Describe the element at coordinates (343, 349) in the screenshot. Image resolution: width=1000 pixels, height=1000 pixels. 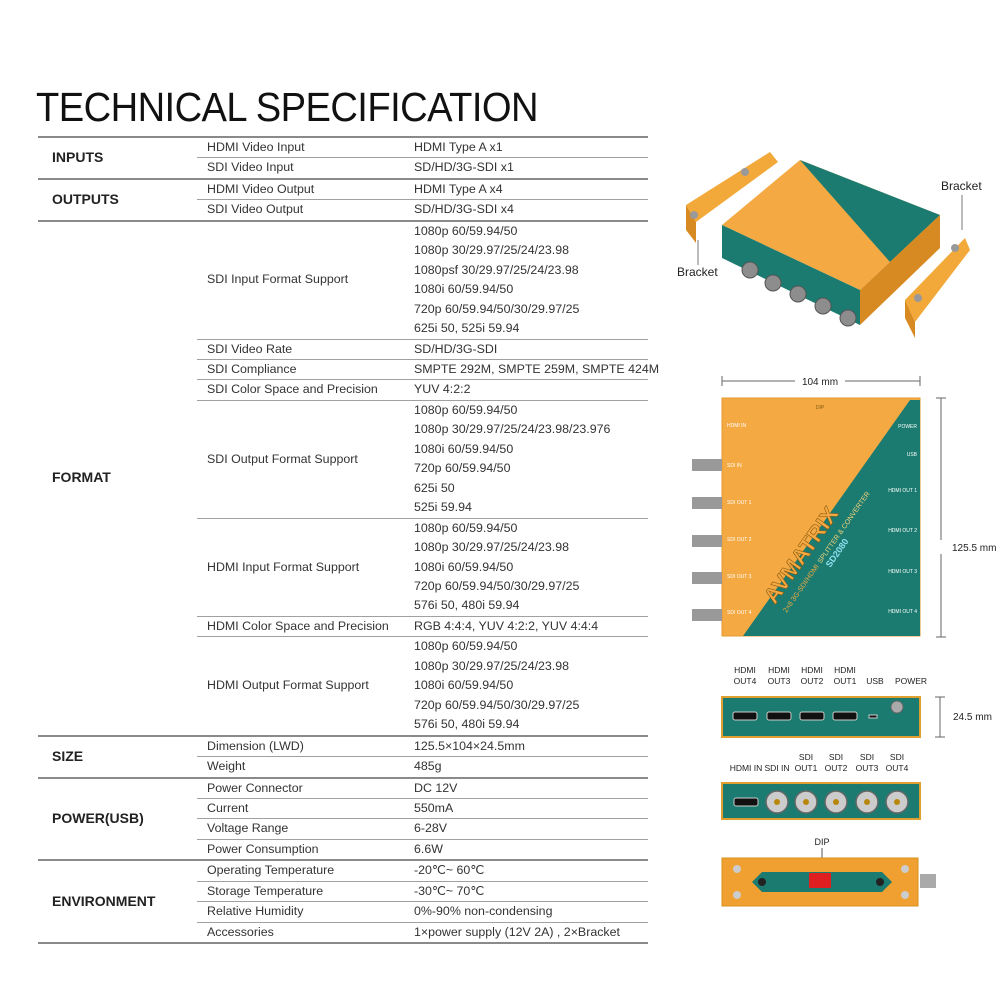
I see `spec-row: SDI Video Rate SD/HD/3G-SDI` at that location.